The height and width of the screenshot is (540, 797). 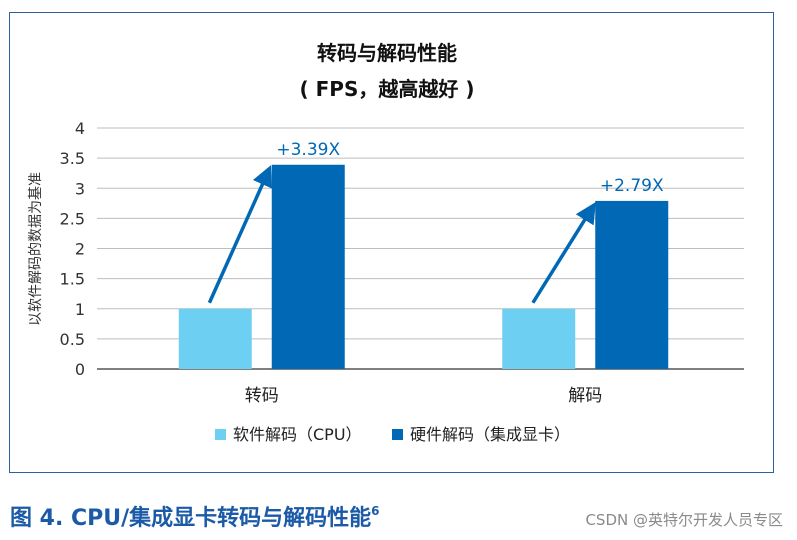 What do you see at coordinates (632, 186) in the screenshot?
I see `data-label: +2.79X` at bounding box center [632, 186].